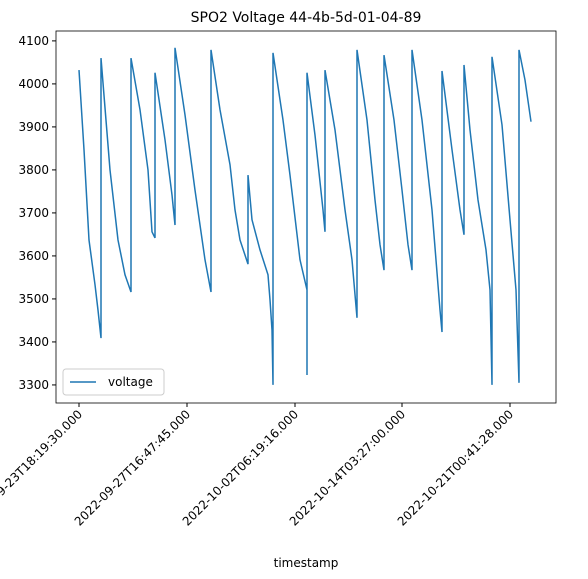 Image resolution: width=588 pixels, height=579 pixels. I want to click on x-tick-label: 2022-10-21T00:41:28.000, so click(455, 467).